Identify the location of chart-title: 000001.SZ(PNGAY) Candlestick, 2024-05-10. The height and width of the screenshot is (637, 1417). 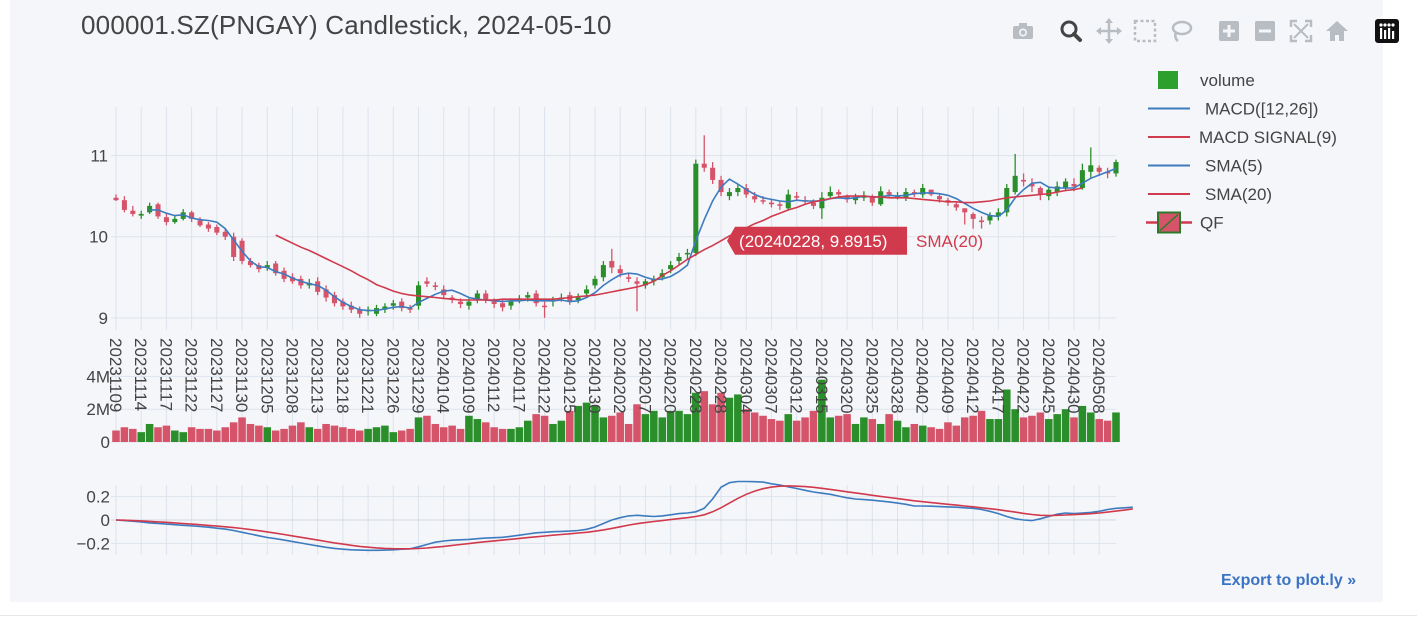
(346, 25).